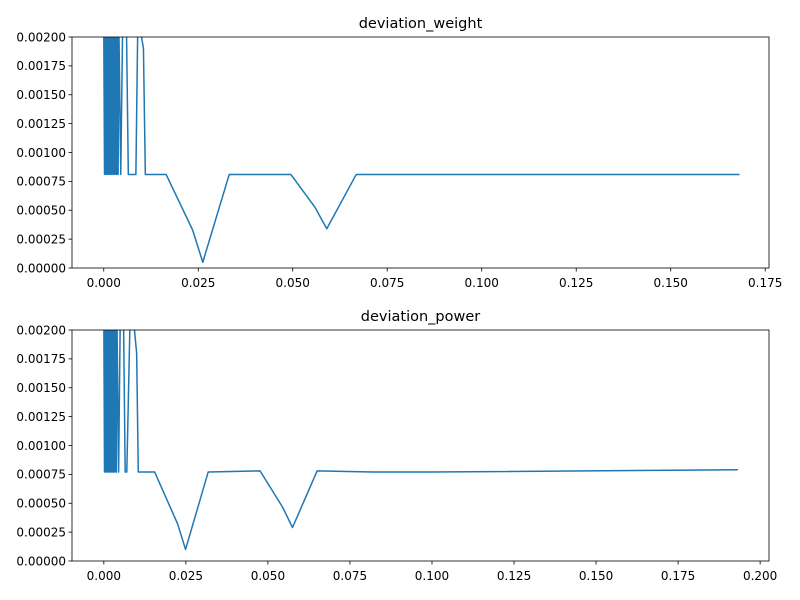 This screenshot has width=800, height=600. Describe the element at coordinates (421, 24) in the screenshot. I see `subplot-title: deviation_weight` at that location.